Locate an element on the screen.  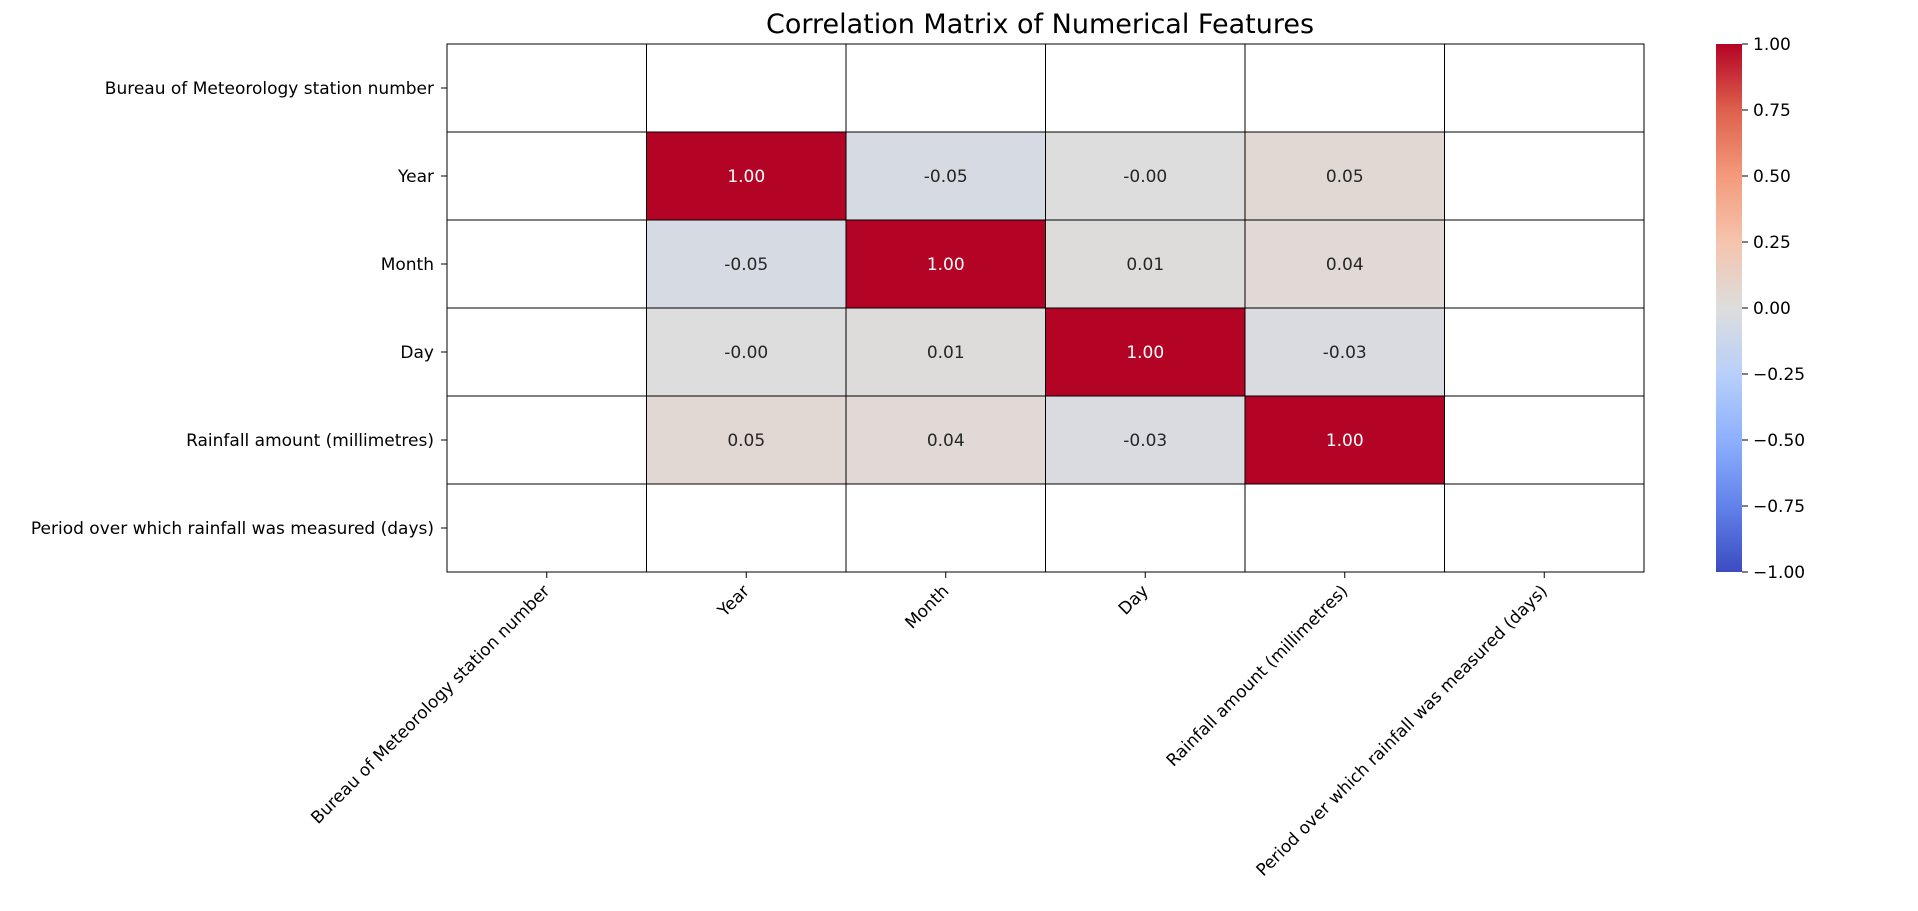
colorbar-tick-label: −0.25 is located at coordinates (1779, 375).